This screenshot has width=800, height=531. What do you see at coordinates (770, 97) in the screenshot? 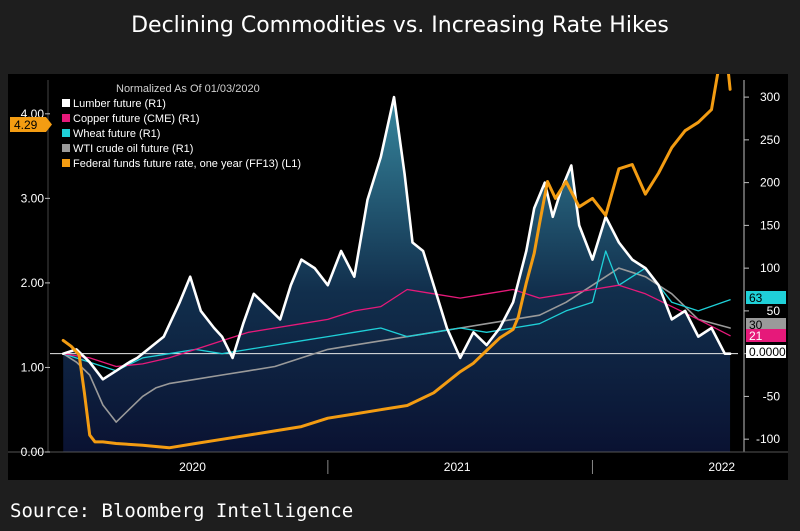
I see `right-tick-label: 300` at bounding box center [770, 97].